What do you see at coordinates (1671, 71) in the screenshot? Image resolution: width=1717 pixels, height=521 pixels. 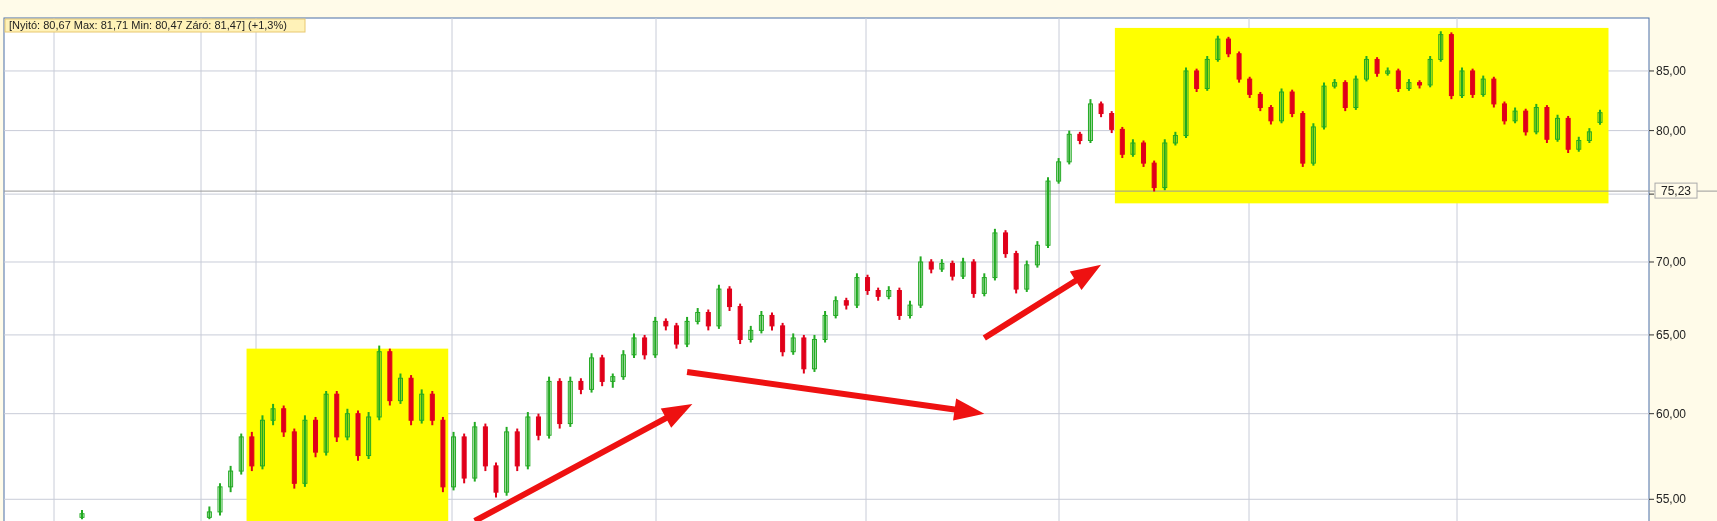 I see `y-tick-label: 85,00` at bounding box center [1671, 71].